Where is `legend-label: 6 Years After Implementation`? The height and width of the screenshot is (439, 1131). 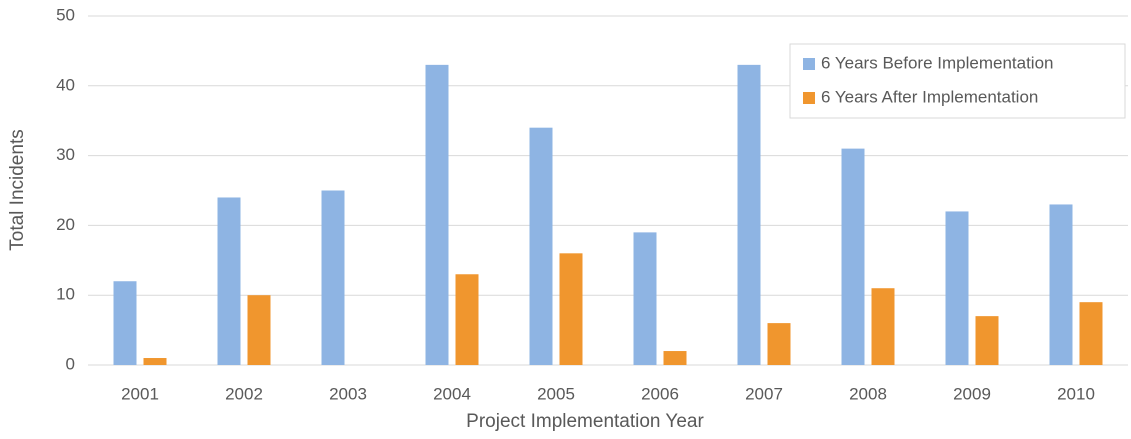
legend-label: 6 Years After Implementation is located at coordinates (929, 96).